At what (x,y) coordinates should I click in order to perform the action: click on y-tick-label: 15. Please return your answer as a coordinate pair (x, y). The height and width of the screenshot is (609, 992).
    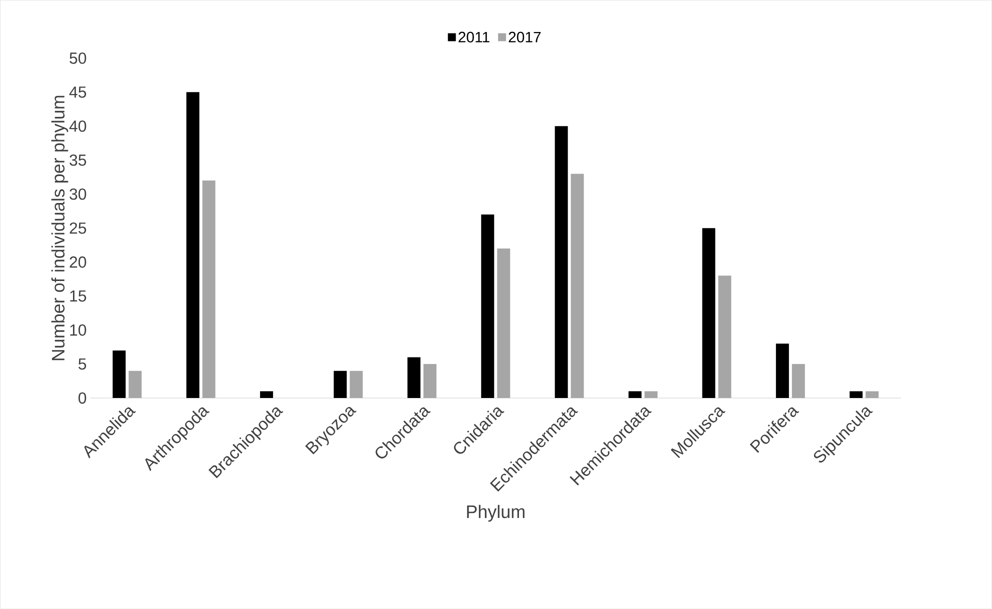
    Looking at the image, I should click on (78, 296).